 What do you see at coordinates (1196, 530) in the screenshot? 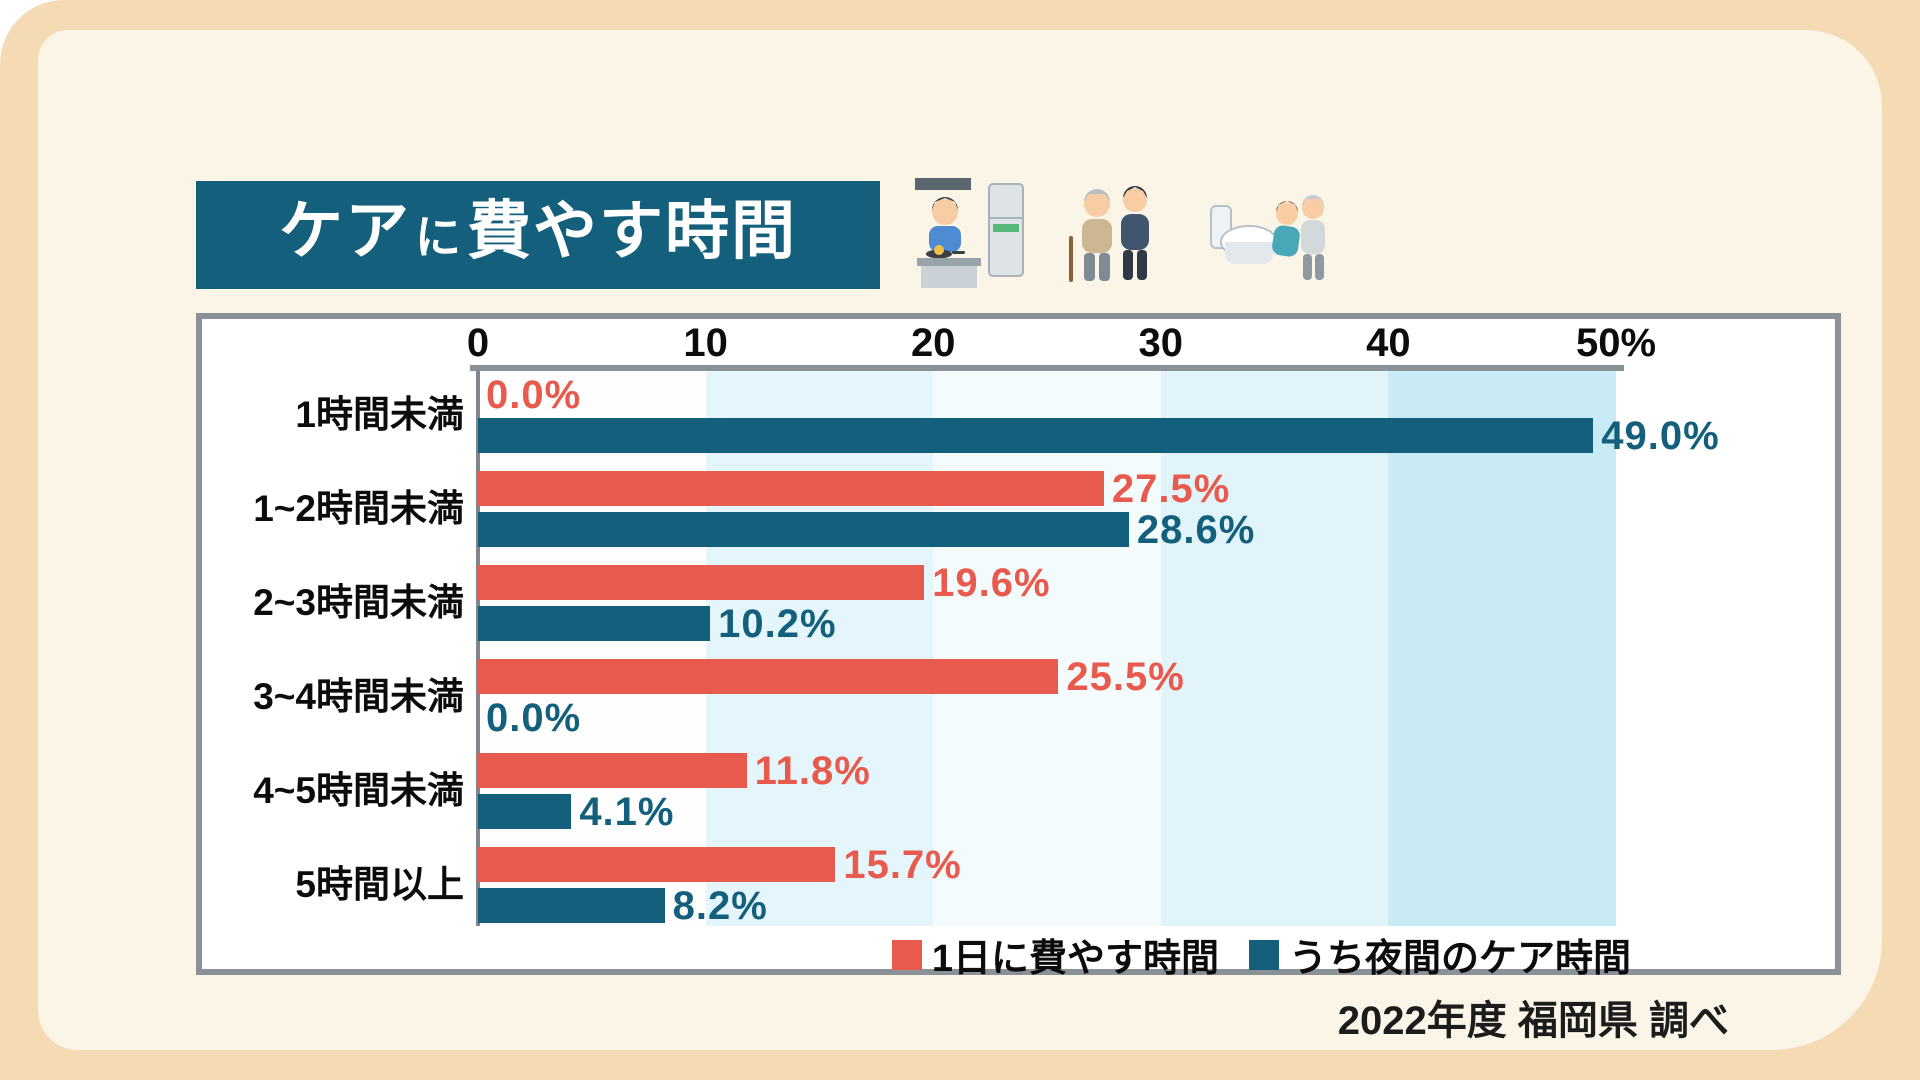
I see `value-label: 28.6%` at bounding box center [1196, 530].